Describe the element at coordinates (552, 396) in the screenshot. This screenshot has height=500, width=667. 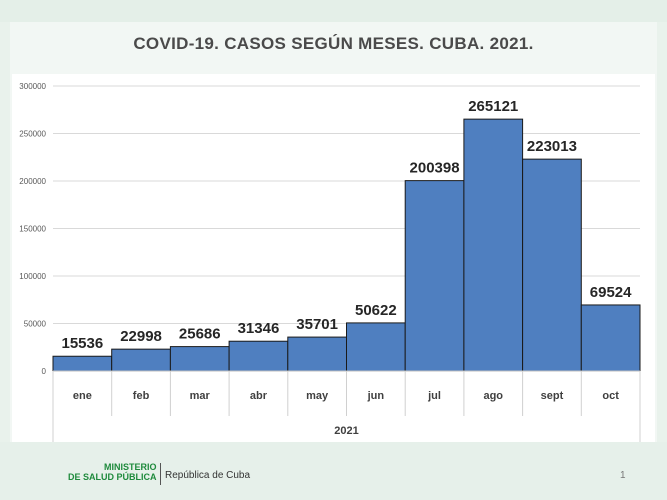
I see `x-tick-label: sept` at that location.